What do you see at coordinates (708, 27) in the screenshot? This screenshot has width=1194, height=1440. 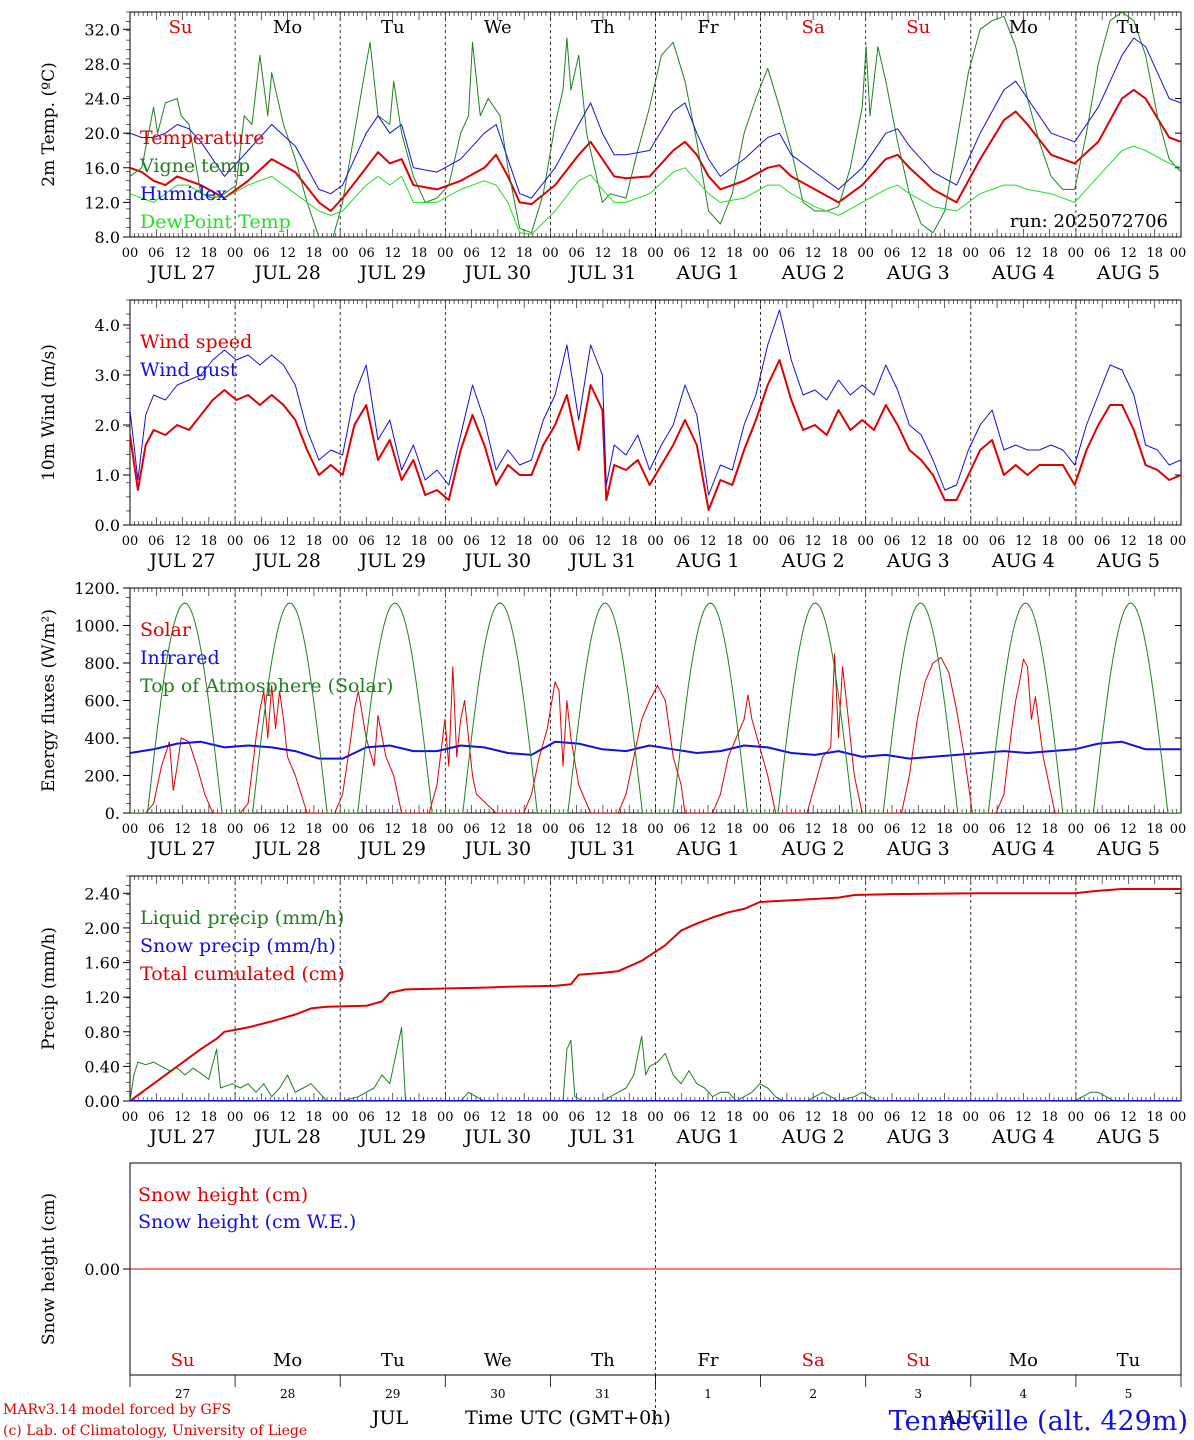 I see `weekday-label: Fr` at bounding box center [708, 27].